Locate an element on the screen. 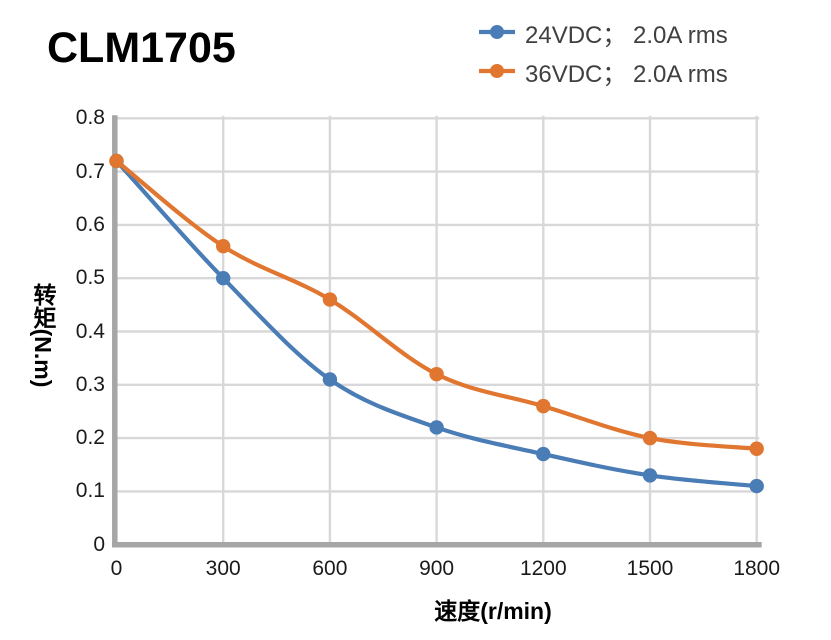 The width and height of the screenshot is (831, 640). y-tick-label: 0.5 is located at coordinates (90, 278).